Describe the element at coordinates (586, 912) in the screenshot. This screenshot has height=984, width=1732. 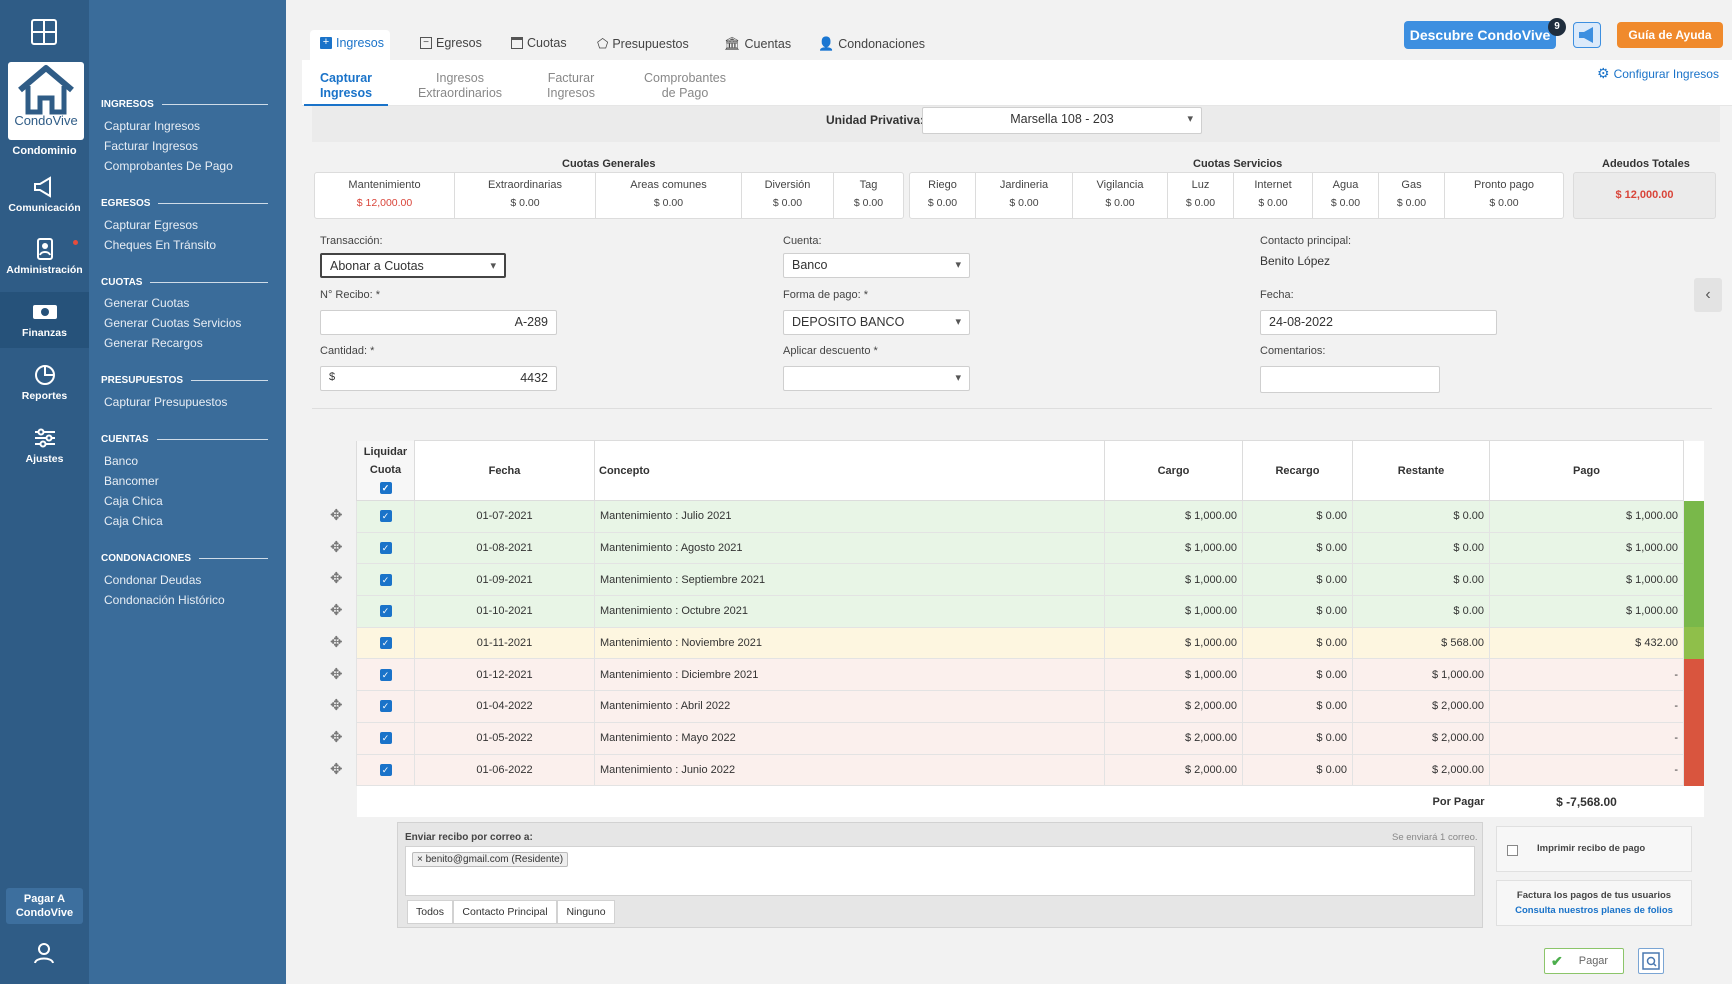
I see `email-ninguno-button: Ninguno` at that location.